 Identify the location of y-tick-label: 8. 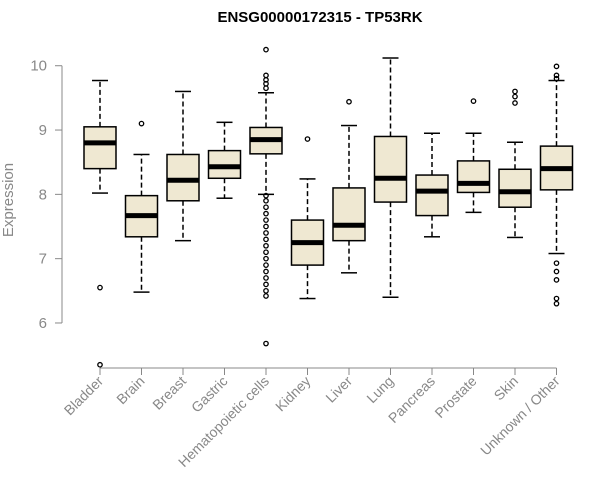
(43, 194).